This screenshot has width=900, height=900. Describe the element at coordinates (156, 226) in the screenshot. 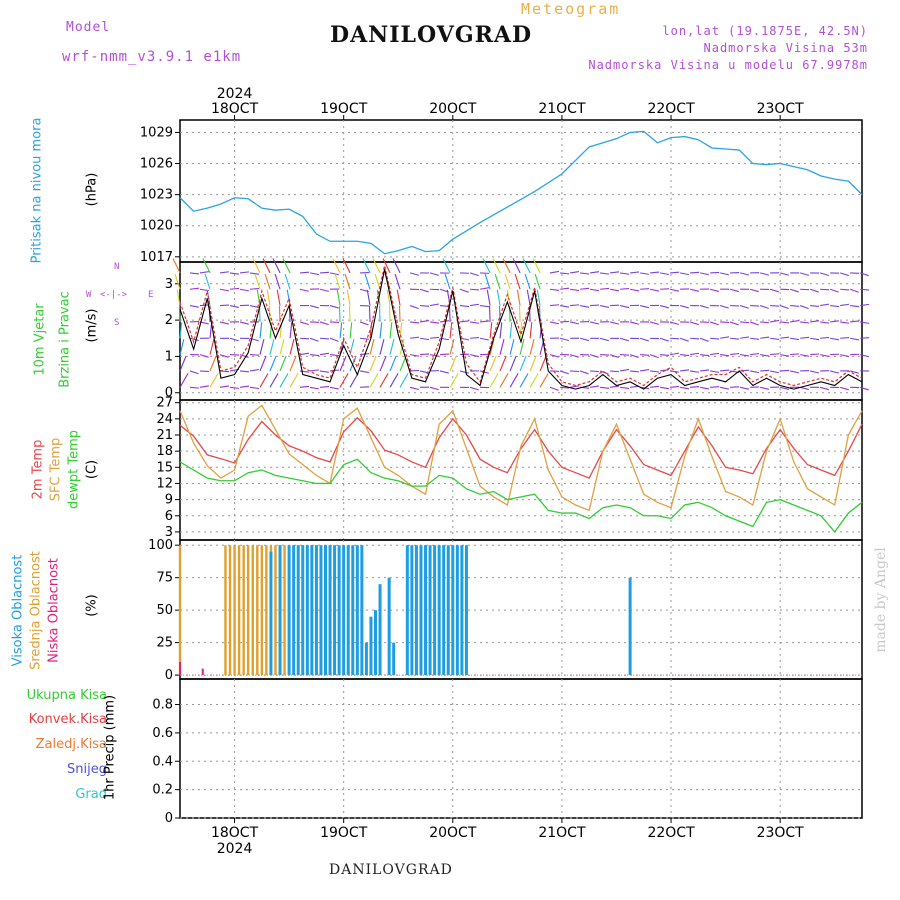

I see `ytick-label: 1020` at that location.